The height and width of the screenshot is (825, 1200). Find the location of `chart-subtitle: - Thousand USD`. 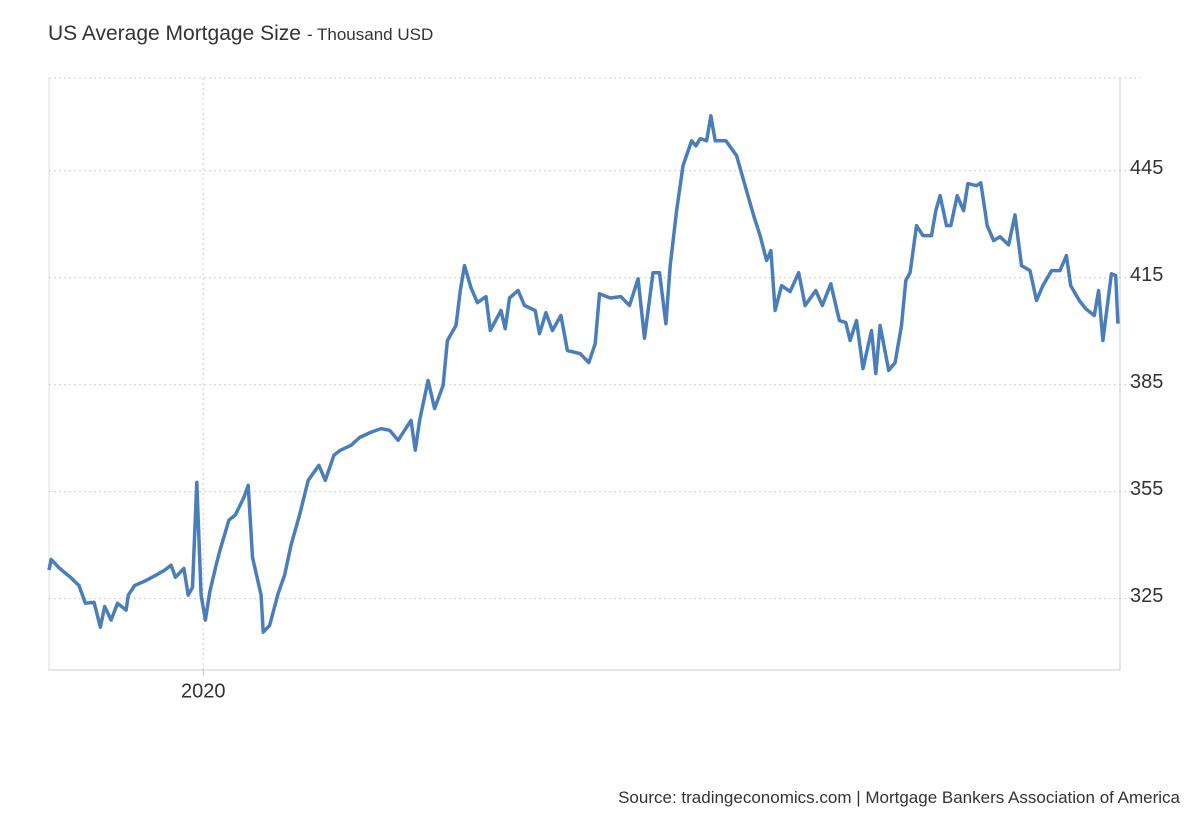

chart-subtitle: - Thousand USD is located at coordinates (370, 34).